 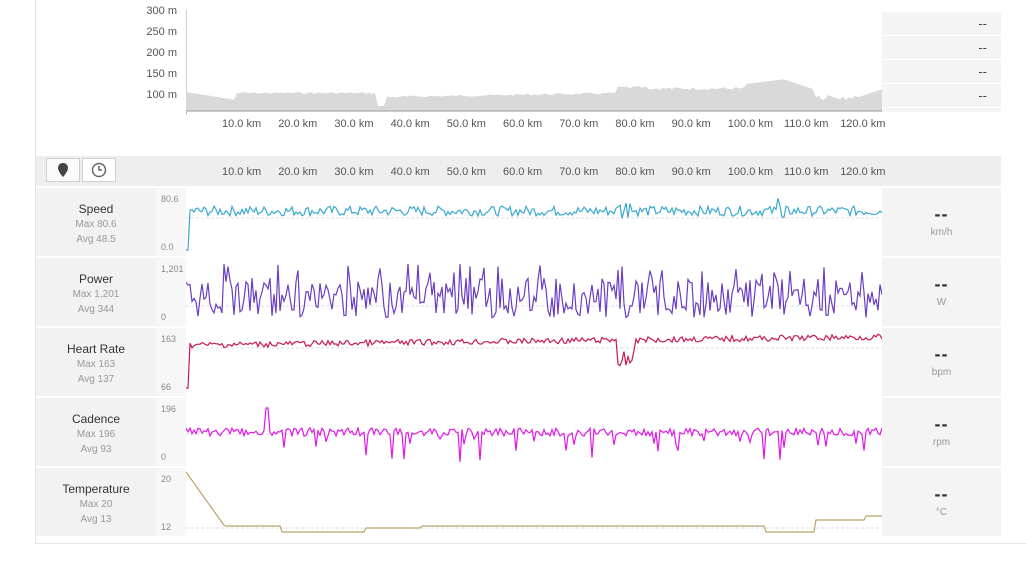 I want to click on metric-y-max: 20, so click(x=166, y=479).